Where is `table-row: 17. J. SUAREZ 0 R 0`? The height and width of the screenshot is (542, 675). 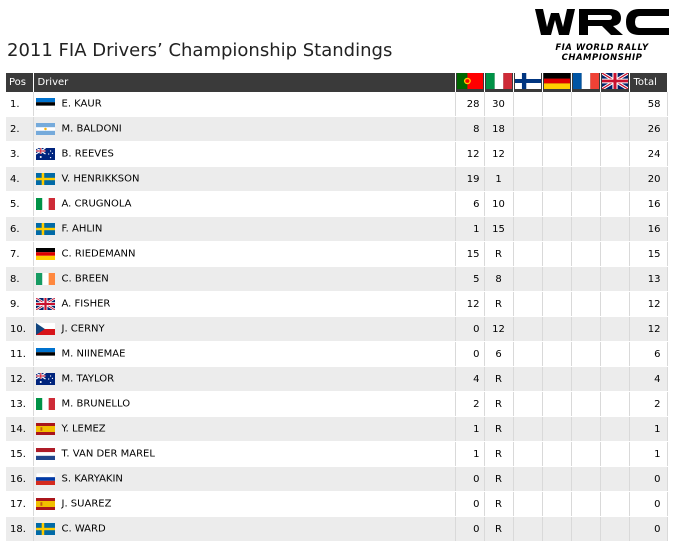
table-row: 17. J. SUAREZ 0 R 0 is located at coordinates (337, 504).